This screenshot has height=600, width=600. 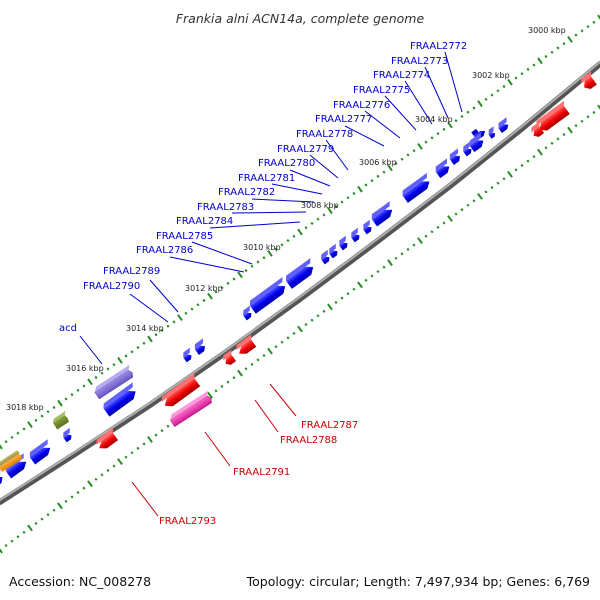 What do you see at coordinates (262, 247) in the screenshot?
I see `kbp-label: 3010 kbp` at bounding box center [262, 247].